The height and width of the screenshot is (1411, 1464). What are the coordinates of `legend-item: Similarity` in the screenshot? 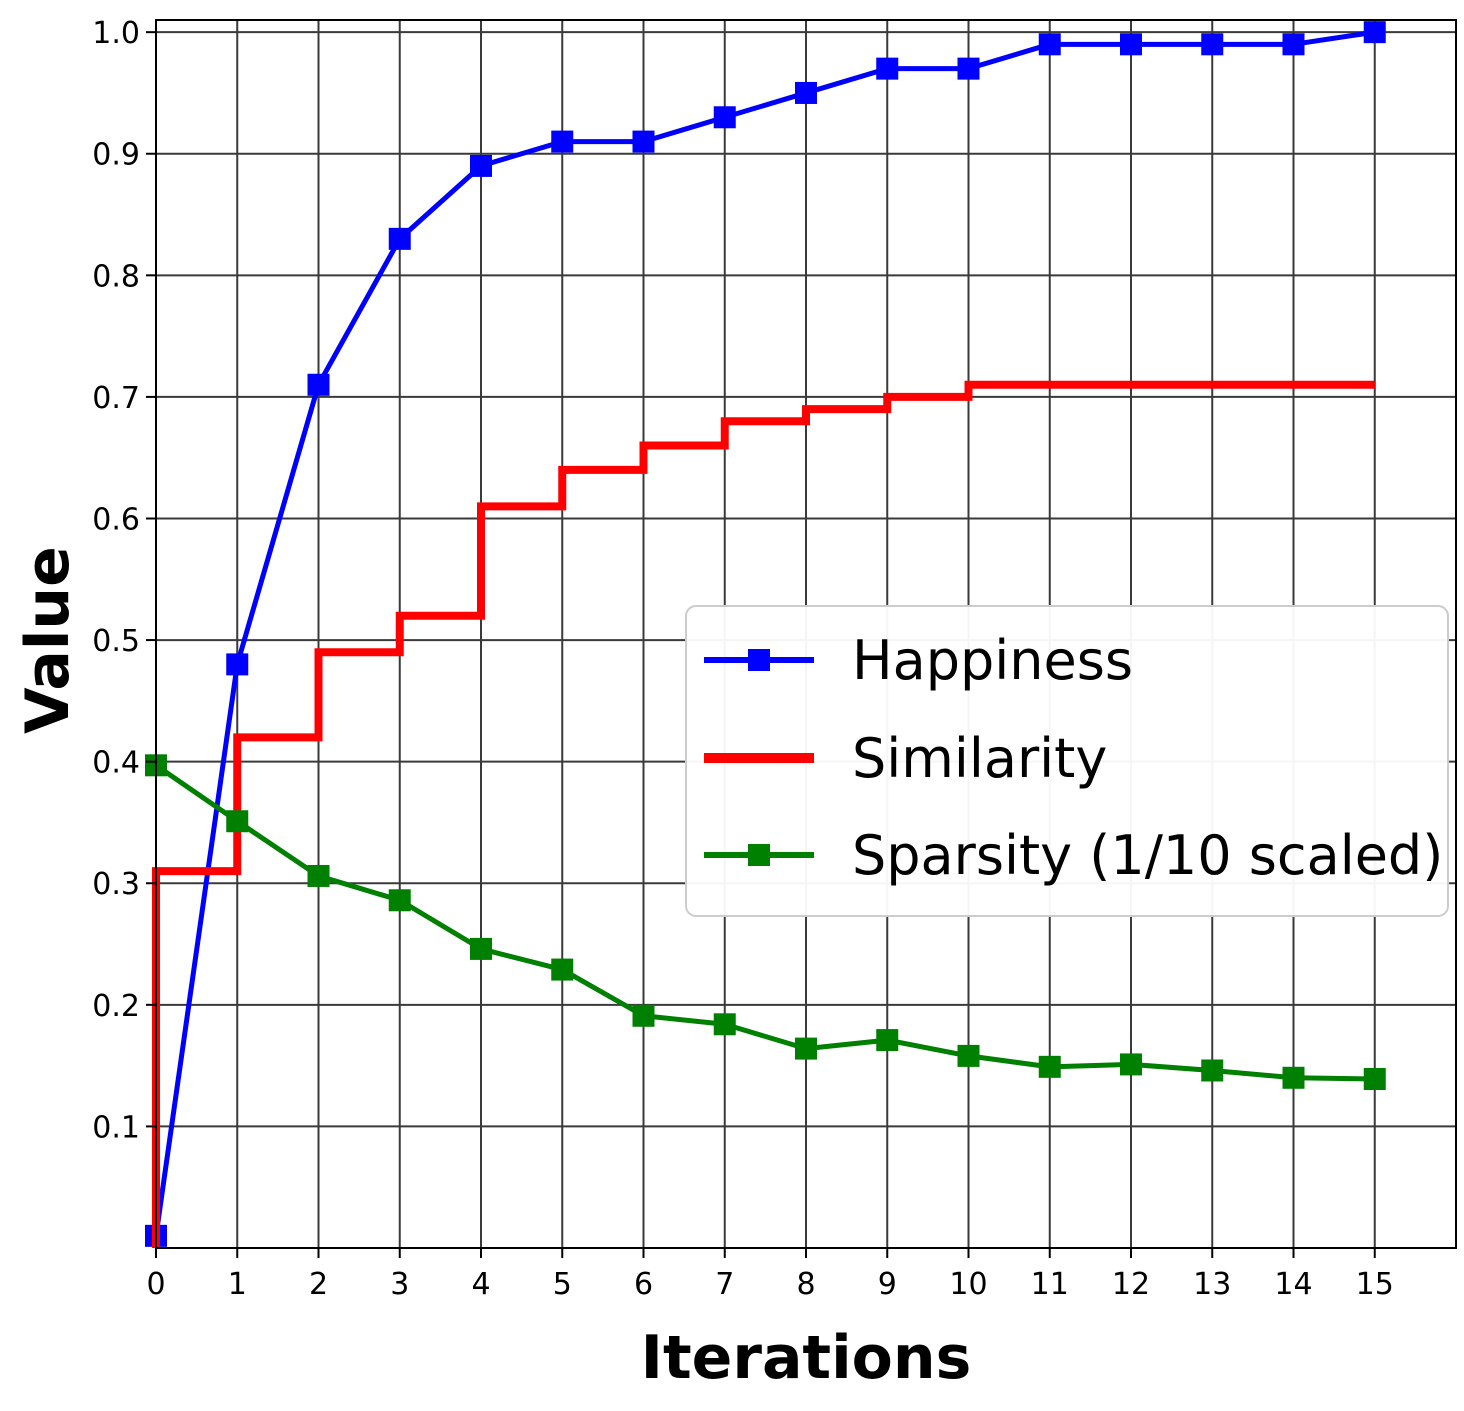 It's located at (905, 758).